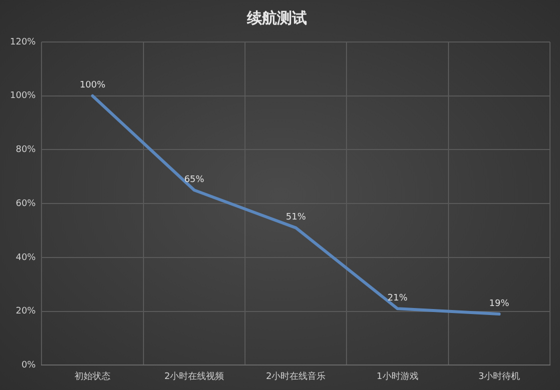  What do you see at coordinates (296, 376) in the screenshot?
I see `x-tick-label: 2小时在线音乐` at bounding box center [296, 376].